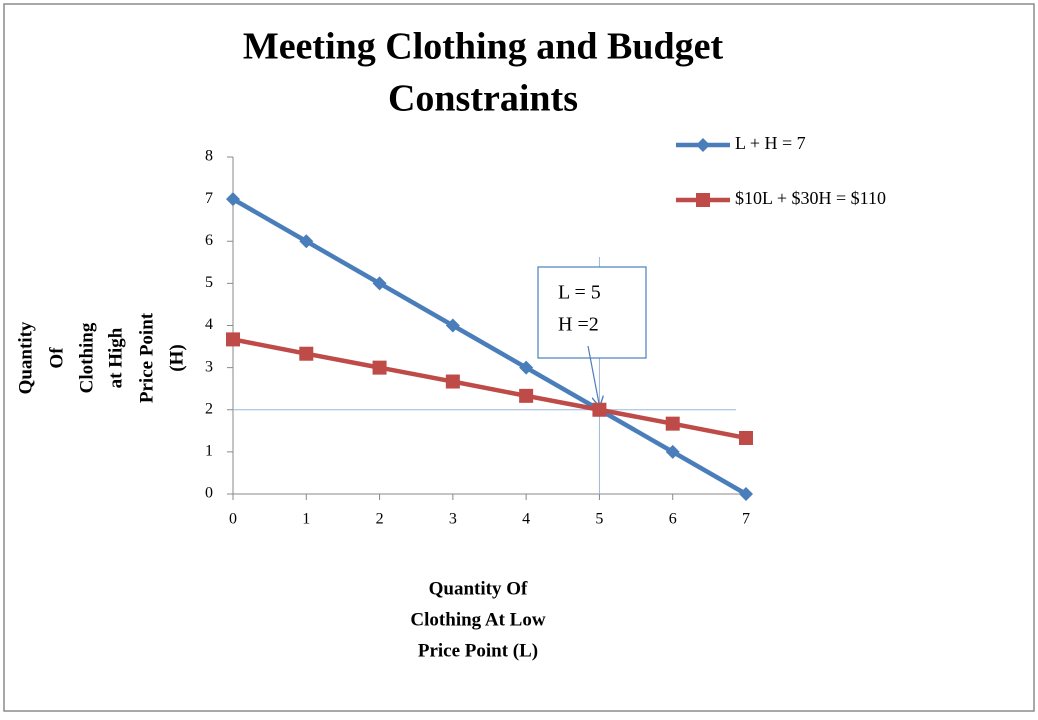 This screenshot has height=720, width=1038. Describe the element at coordinates (25, 357) in the screenshot. I see `y-axis-label: Quantity` at that location.